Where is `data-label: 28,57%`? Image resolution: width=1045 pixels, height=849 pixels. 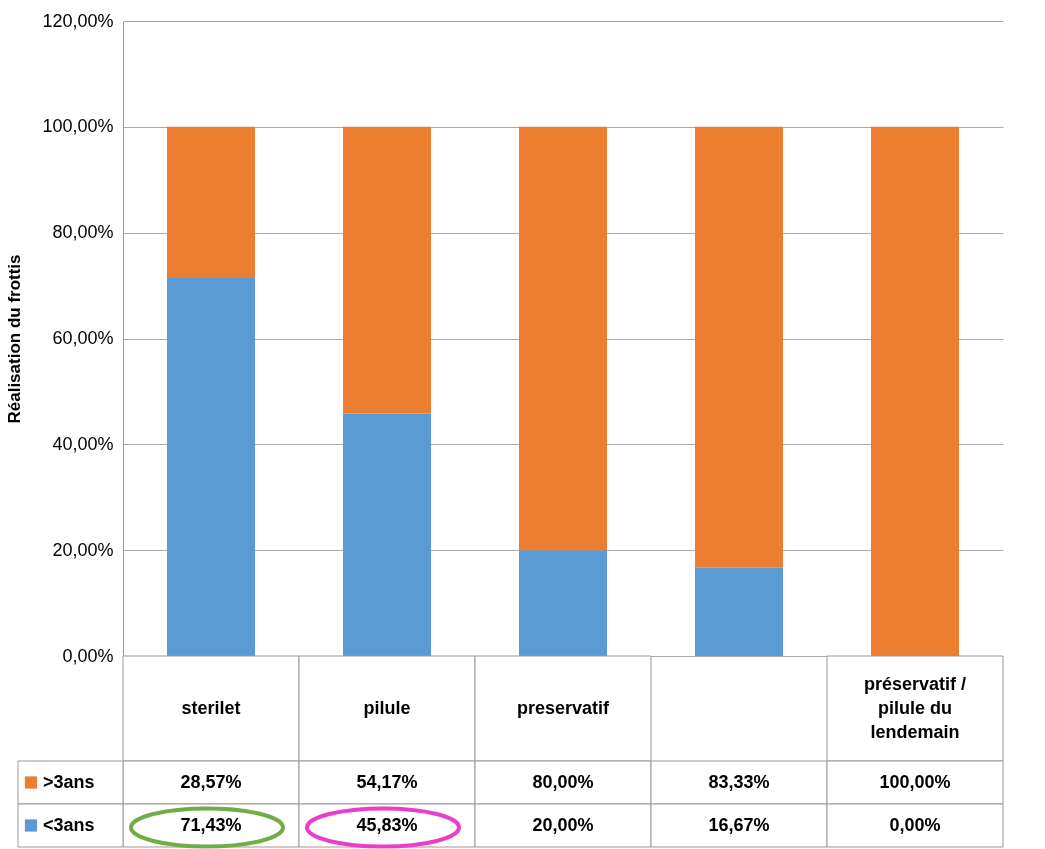
data-label: 28,57% is located at coordinates (211, 781).